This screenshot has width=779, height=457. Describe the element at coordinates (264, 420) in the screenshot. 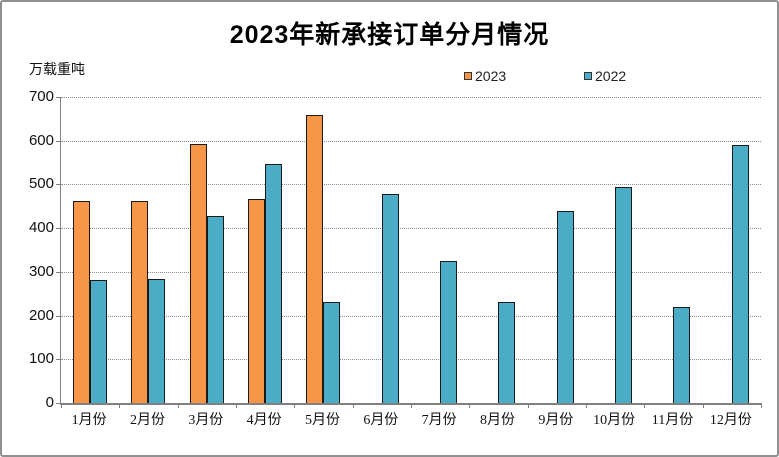

I see `x-axis-label-4月份: 4月份` at that location.